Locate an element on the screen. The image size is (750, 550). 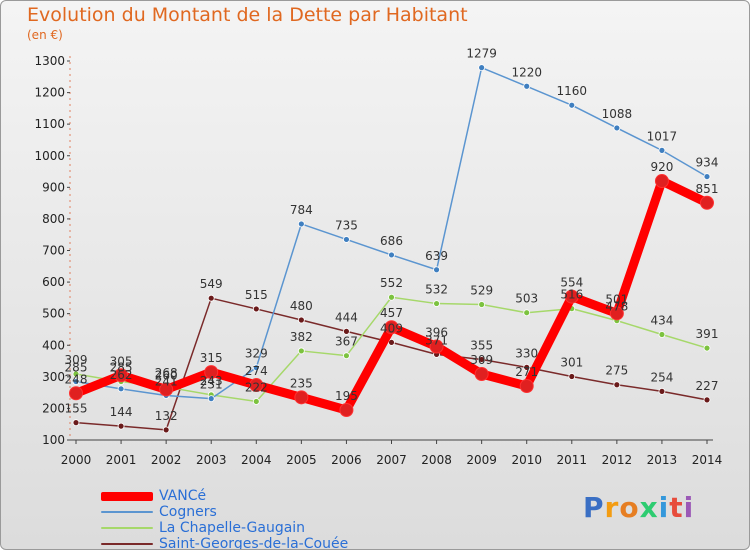
data-label: 371 is located at coordinates (436, 340).